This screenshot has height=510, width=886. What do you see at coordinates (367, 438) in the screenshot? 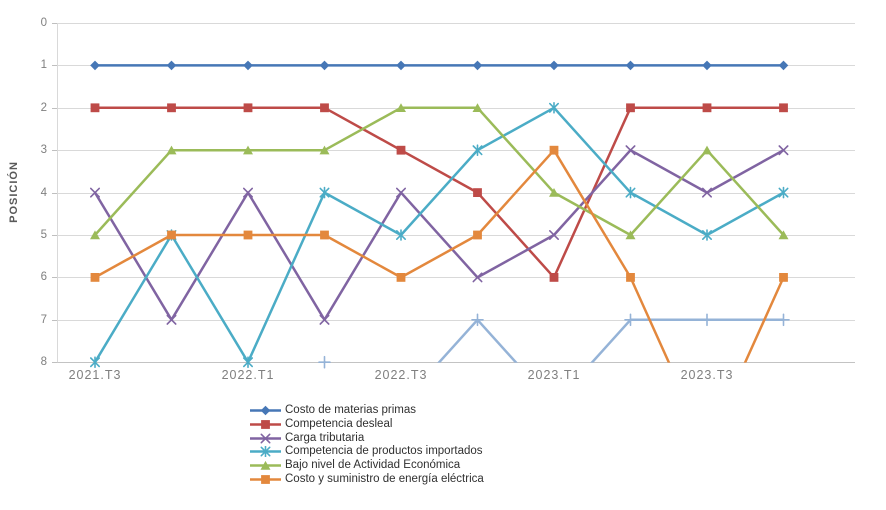
I see `legend-item: Carga tributaria` at bounding box center [367, 438].